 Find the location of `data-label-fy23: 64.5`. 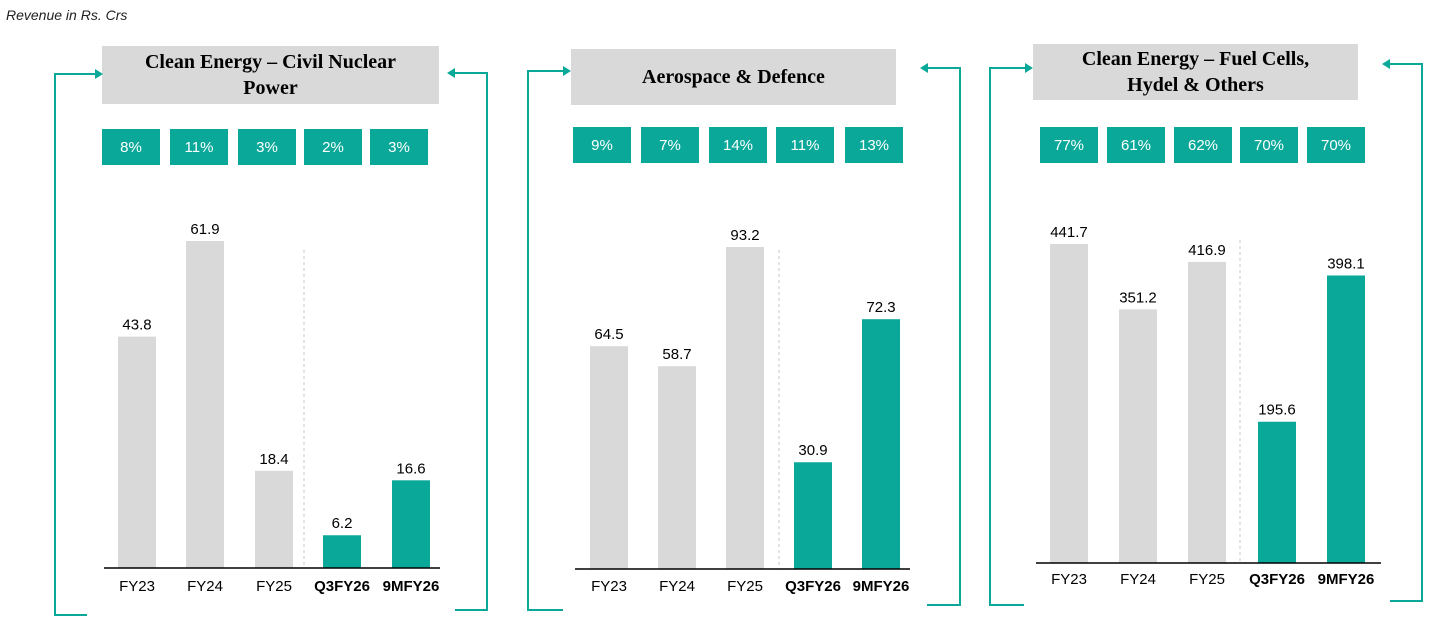

data-label-fy23: 64.5 is located at coordinates (608, 334).